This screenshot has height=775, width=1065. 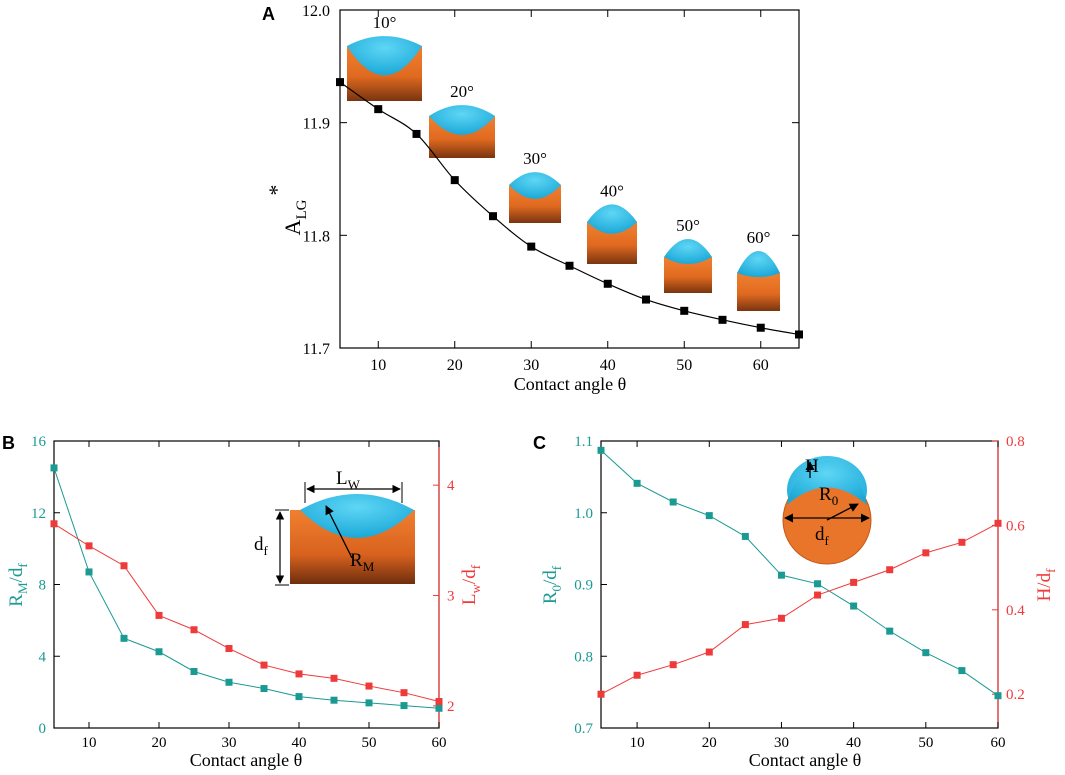 I want to click on svg-text: H/df, so click(x=1046, y=585).